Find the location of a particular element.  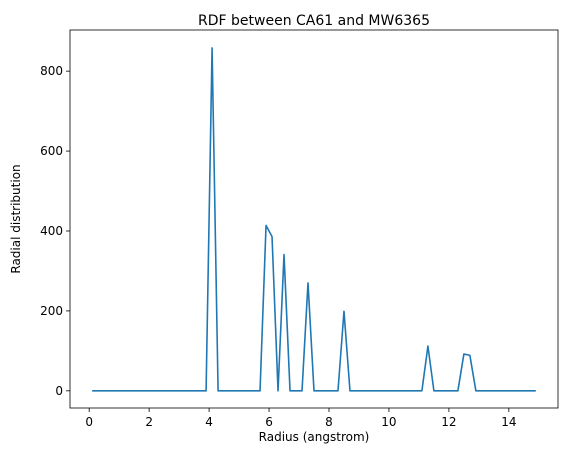

y-axis-label: Radial distribution is located at coordinates (16, 218).